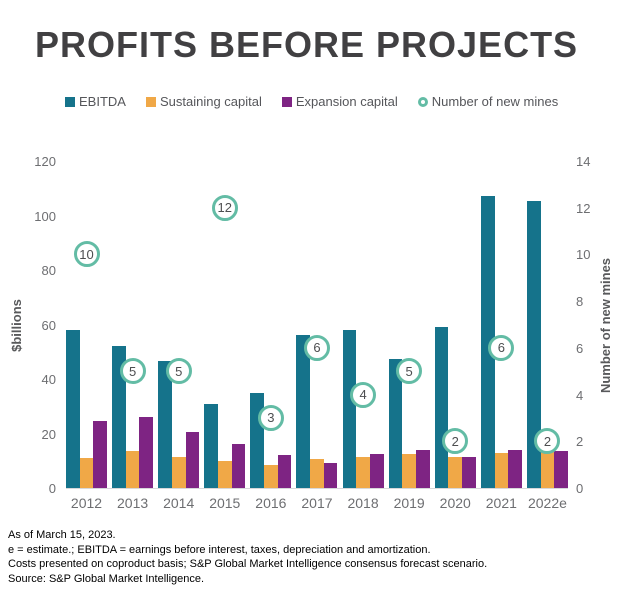 The width and height of the screenshot is (624, 598). What do you see at coordinates (330, 475) in the screenshot?
I see `bar-expansion-capital-2017` at bounding box center [330, 475].